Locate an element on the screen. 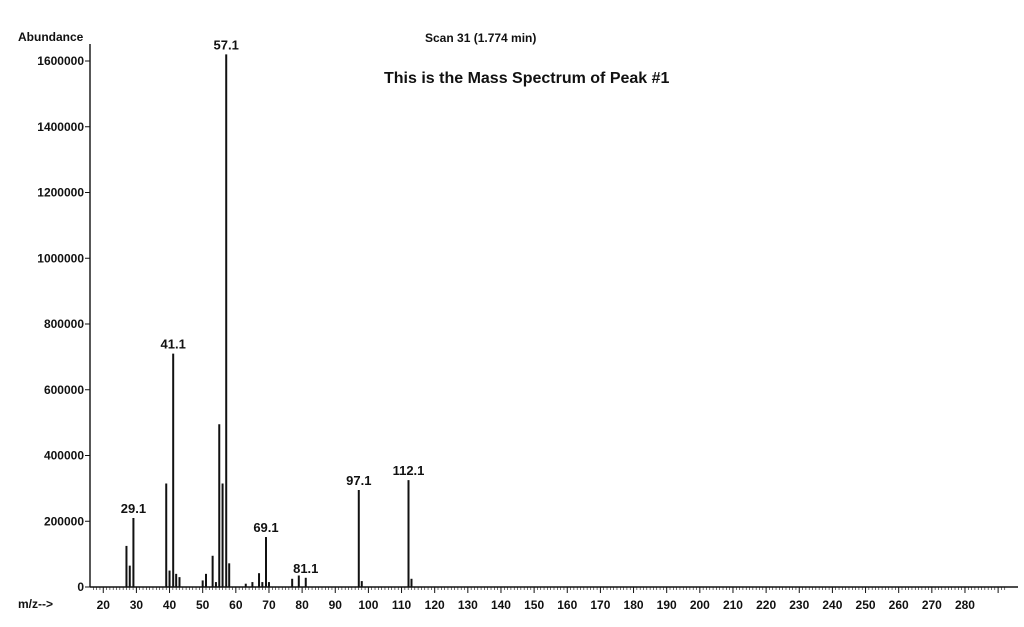 Image resolution: width=1024 pixels, height=627 pixels. x-tick-label: 70 is located at coordinates (269, 605).